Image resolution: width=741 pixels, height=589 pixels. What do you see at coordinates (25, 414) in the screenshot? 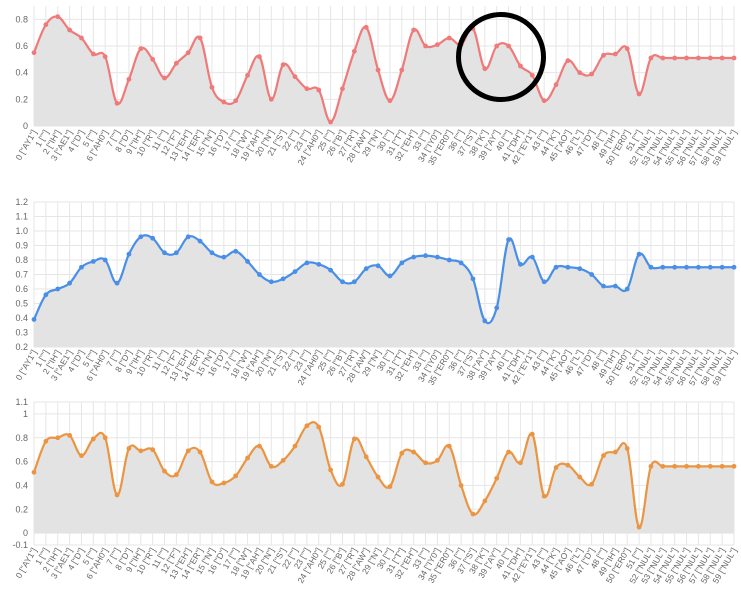
I see `y-tick-label: 1` at bounding box center [25, 414].